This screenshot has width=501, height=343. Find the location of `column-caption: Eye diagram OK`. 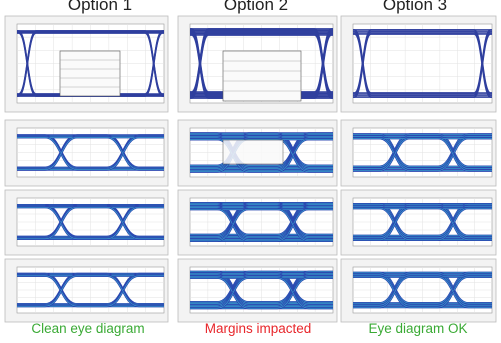

column-caption: Eye diagram OK is located at coordinates (417, 328).